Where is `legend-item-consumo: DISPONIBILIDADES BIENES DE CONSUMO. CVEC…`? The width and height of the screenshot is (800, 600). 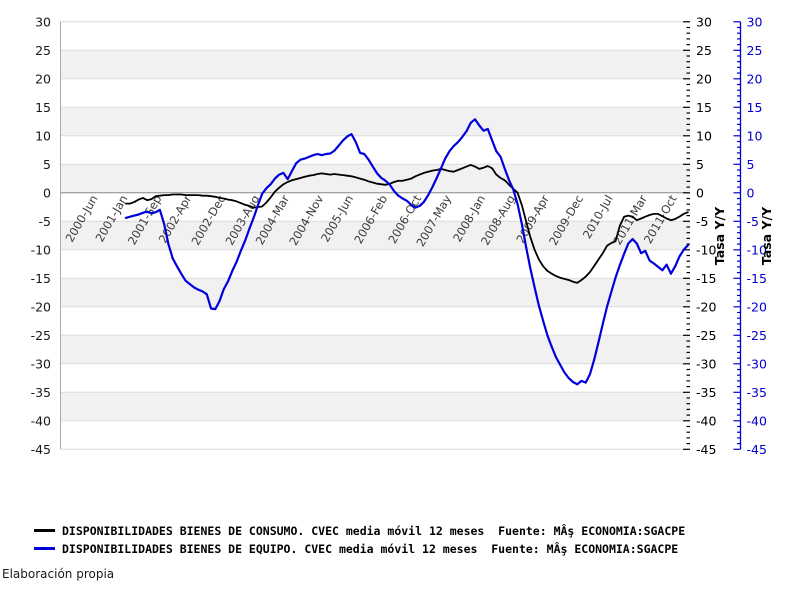 legend-item-consumo: DISPONIBILIDADES BIENES DE CONSUMO. CVEC… is located at coordinates (360, 530).